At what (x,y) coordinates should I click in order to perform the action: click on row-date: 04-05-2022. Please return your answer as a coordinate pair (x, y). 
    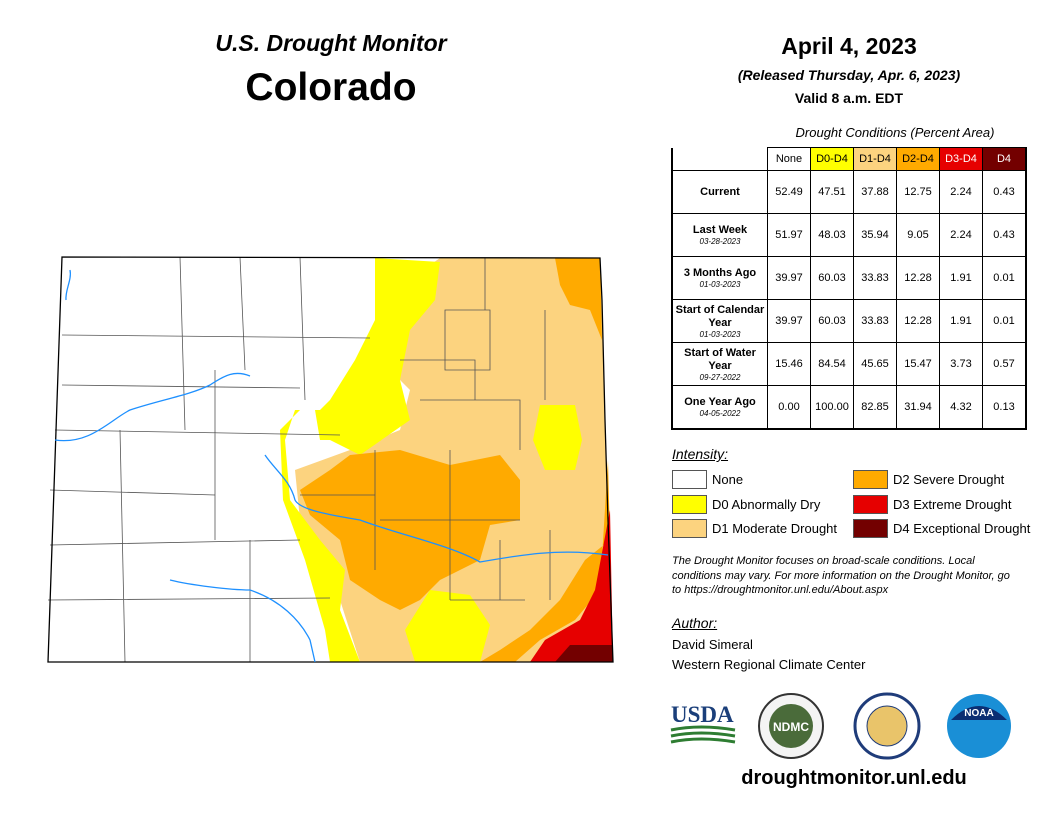
    Looking at the image, I should click on (720, 413).